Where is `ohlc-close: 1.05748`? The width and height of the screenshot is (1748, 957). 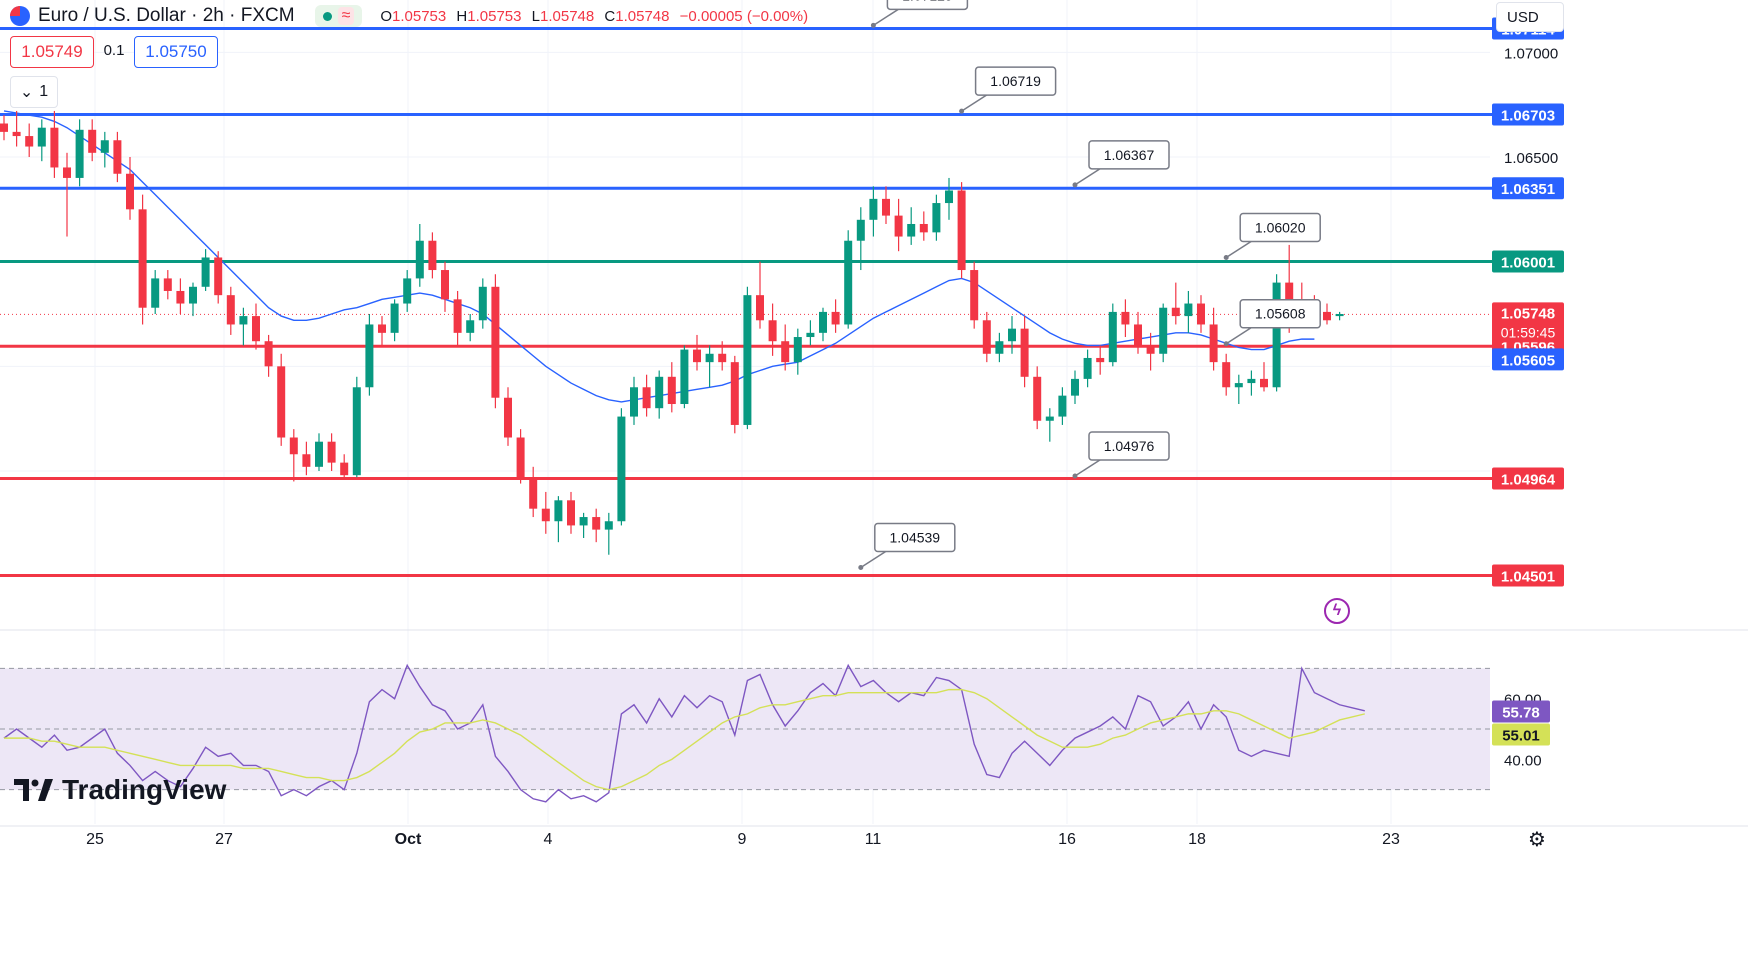
ohlc-close: 1.05748 is located at coordinates (642, 16).